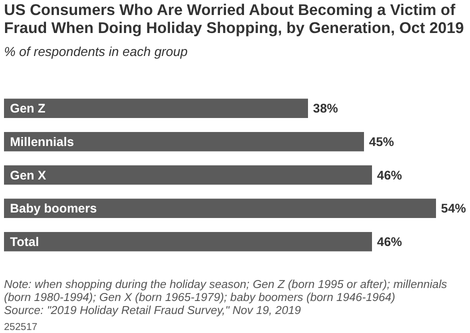 This screenshot has width=470, height=333. Describe the element at coordinates (21, 327) in the screenshot. I see `text: 252517` at that location.